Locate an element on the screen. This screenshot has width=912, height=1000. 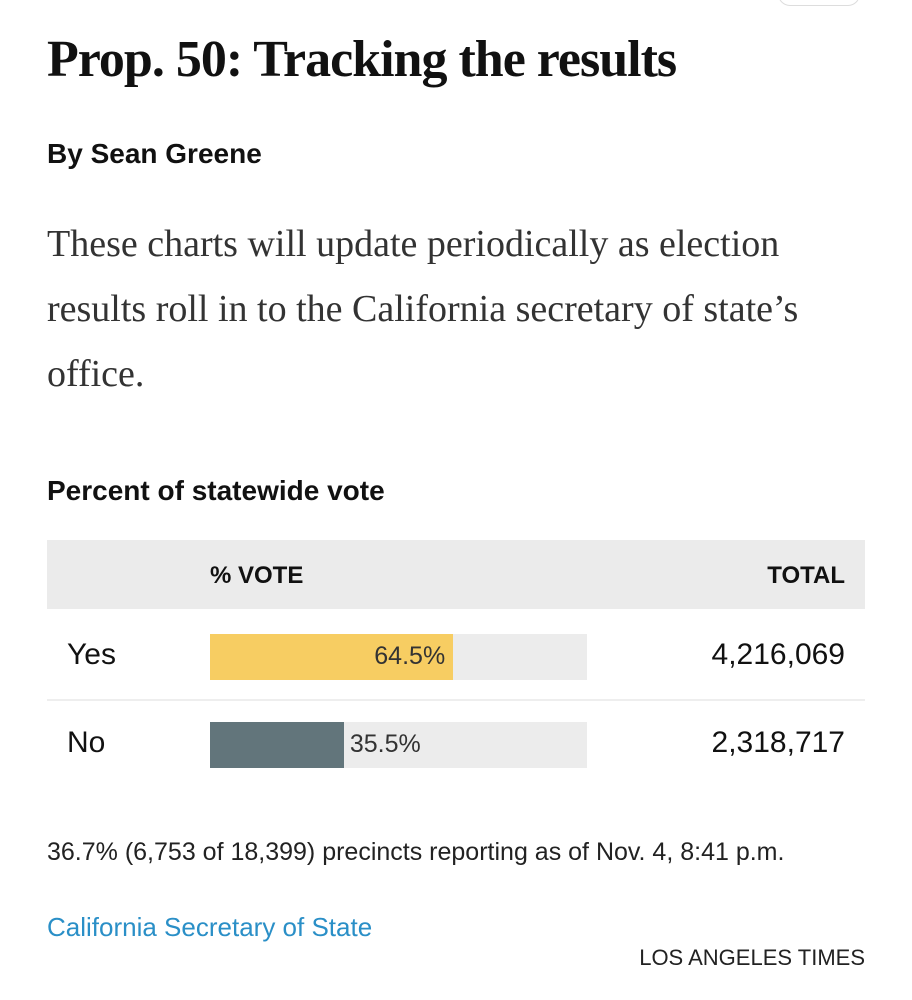
table-row: Yes 64.5% 4,216,069 is located at coordinates (456, 656).